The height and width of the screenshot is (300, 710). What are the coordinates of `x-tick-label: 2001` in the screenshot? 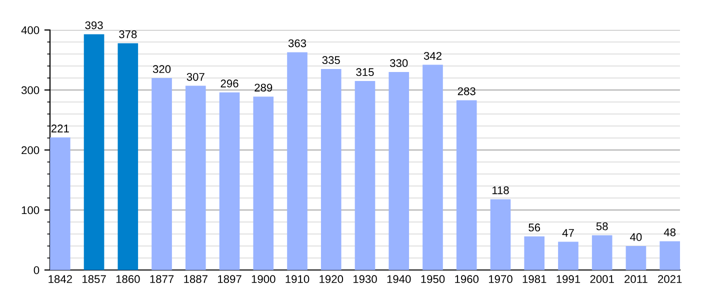 It's located at (602, 279).